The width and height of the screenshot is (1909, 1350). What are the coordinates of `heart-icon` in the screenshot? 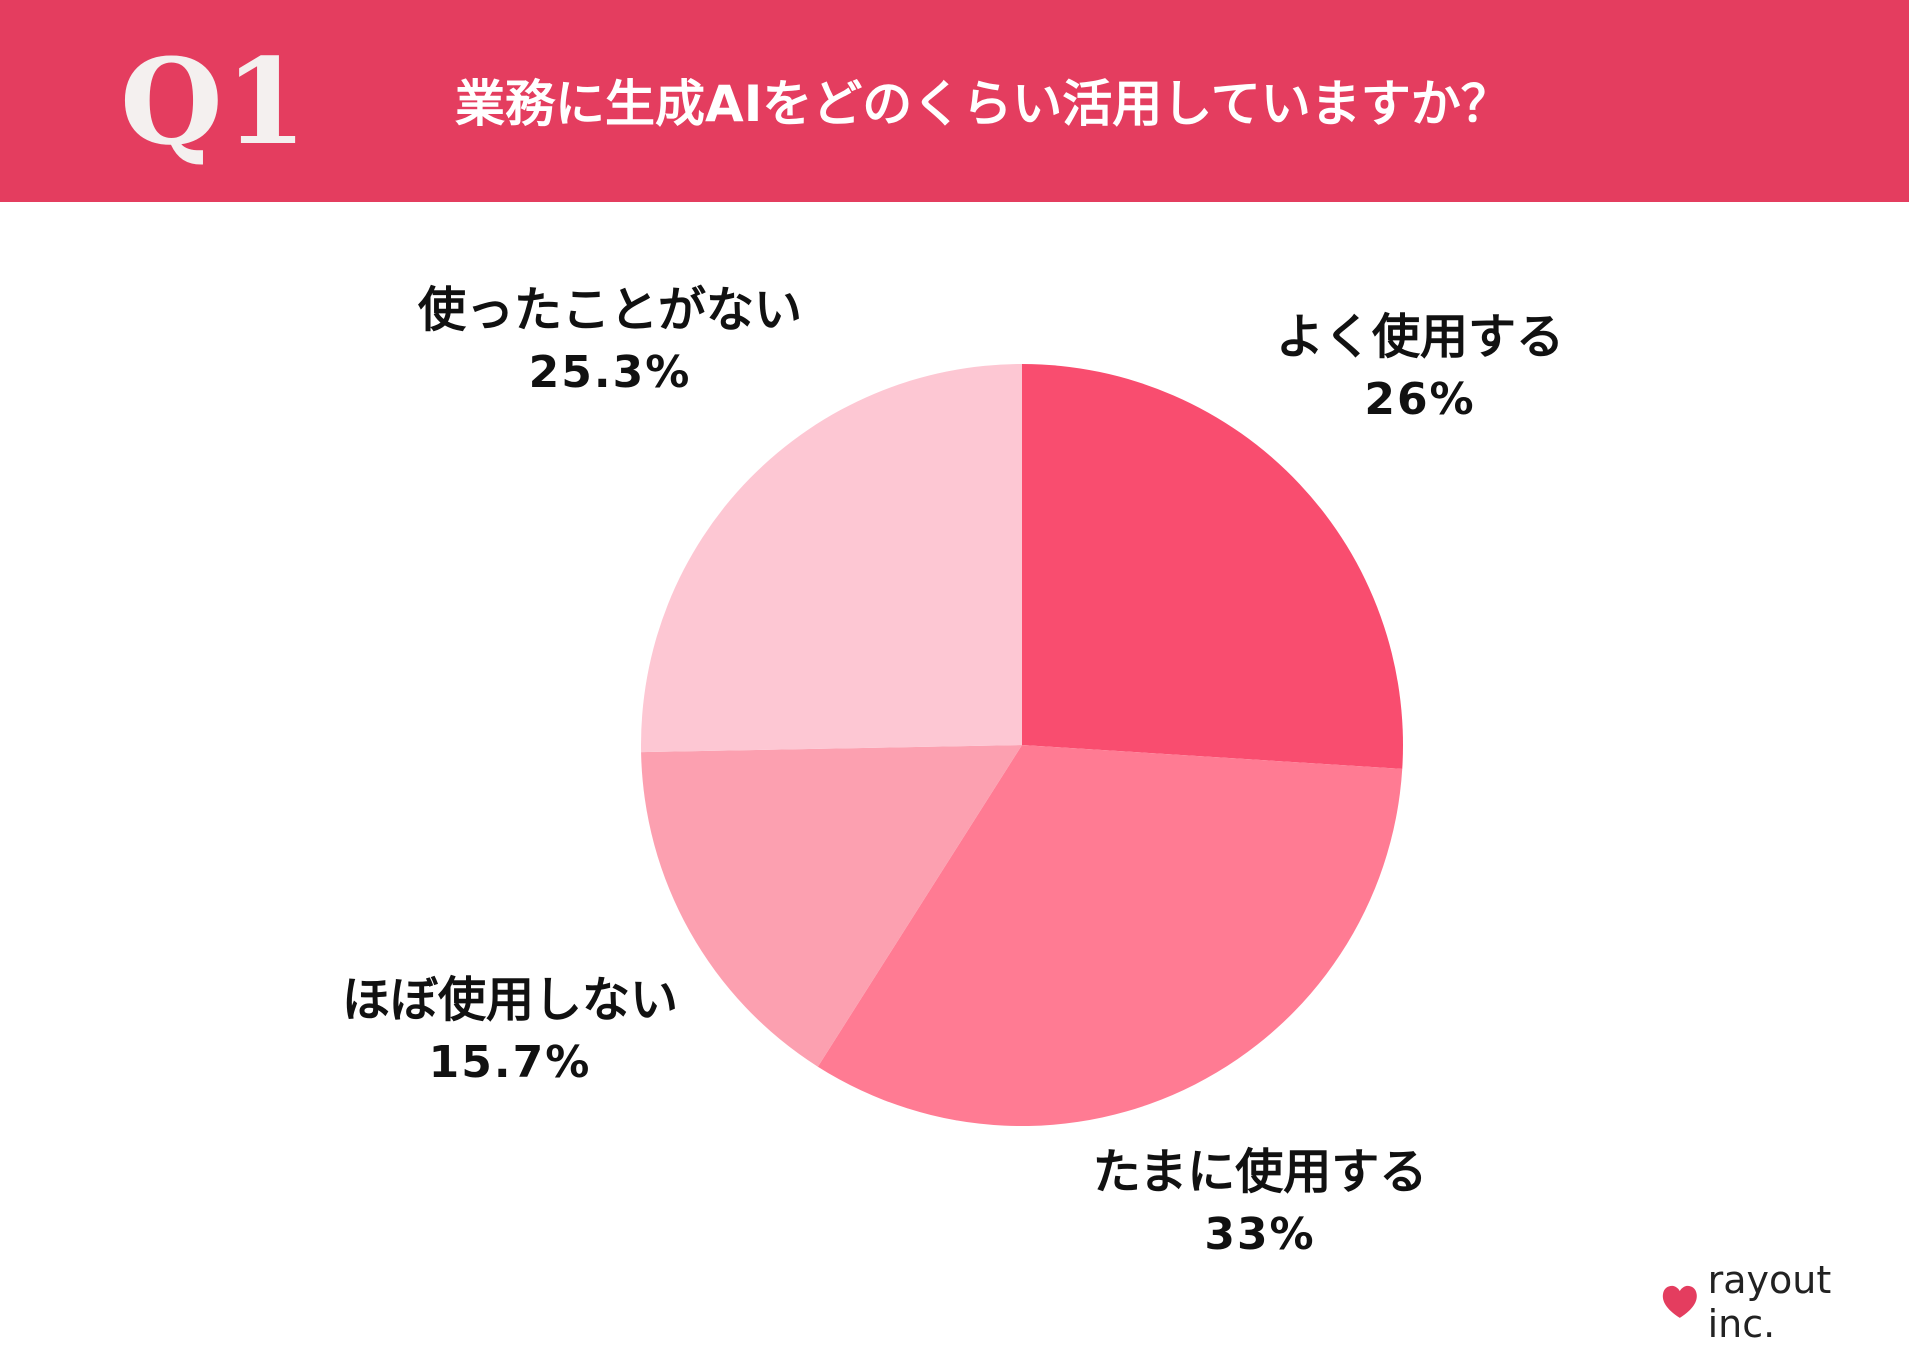 It's located at (1679, 1301).